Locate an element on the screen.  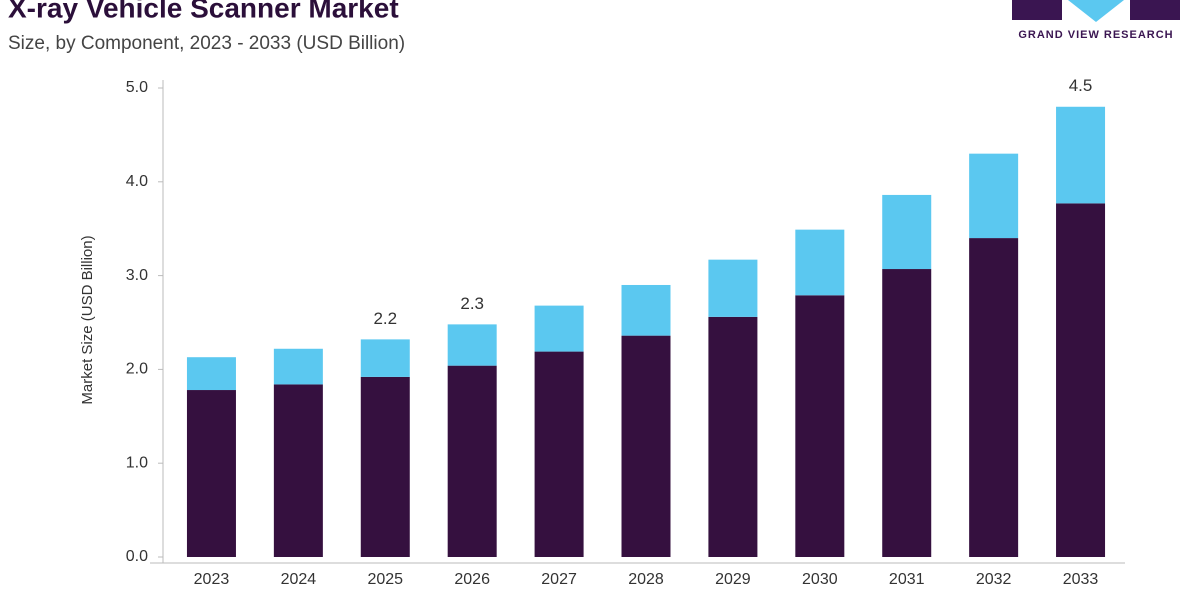
total-label: 4.5 is located at coordinates (1081, 85).